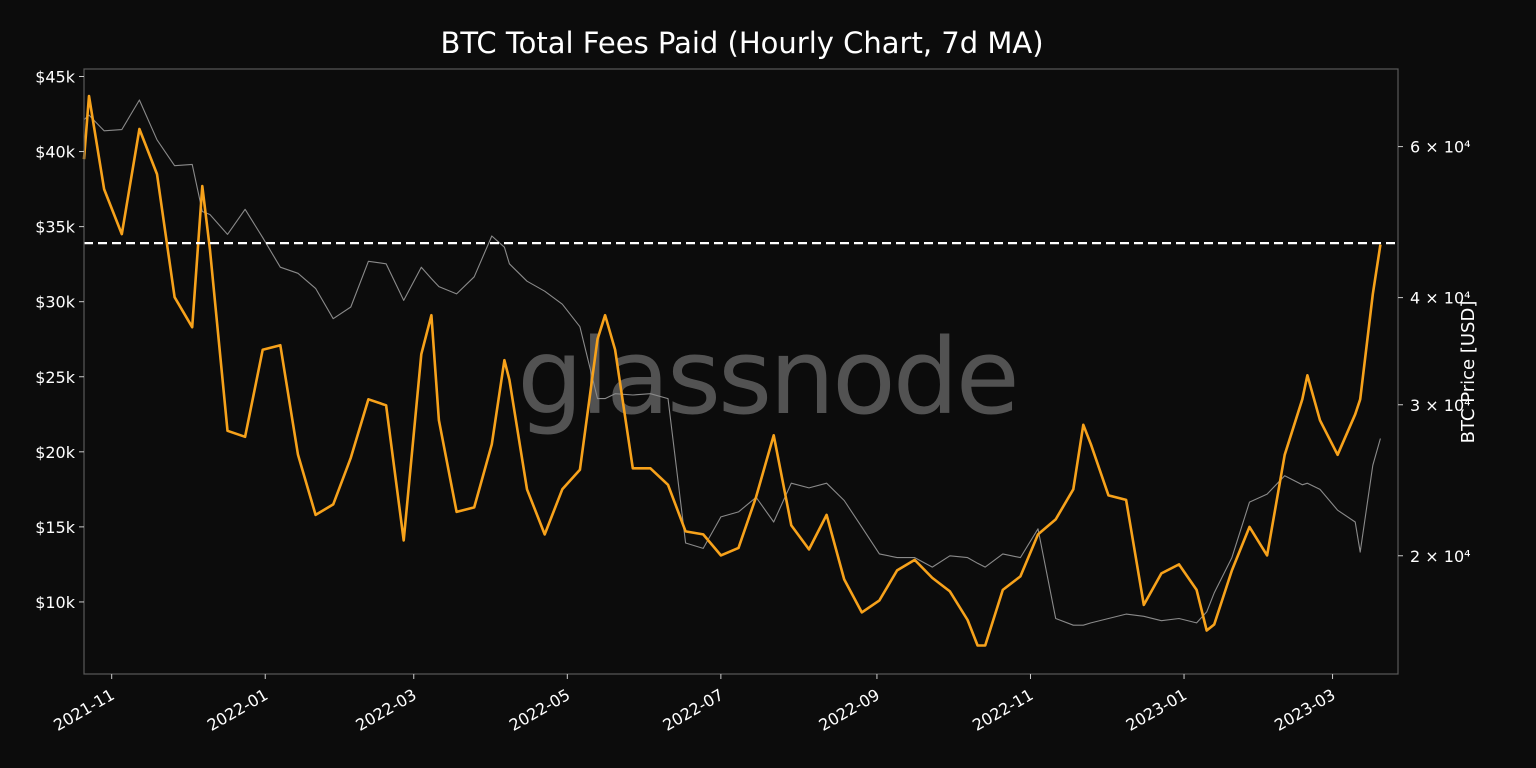 This screenshot has width=1536, height=768. What do you see at coordinates (1440, 147) in the screenshot?
I see `right-tick-label: 6 × 10⁴` at bounding box center [1440, 147].